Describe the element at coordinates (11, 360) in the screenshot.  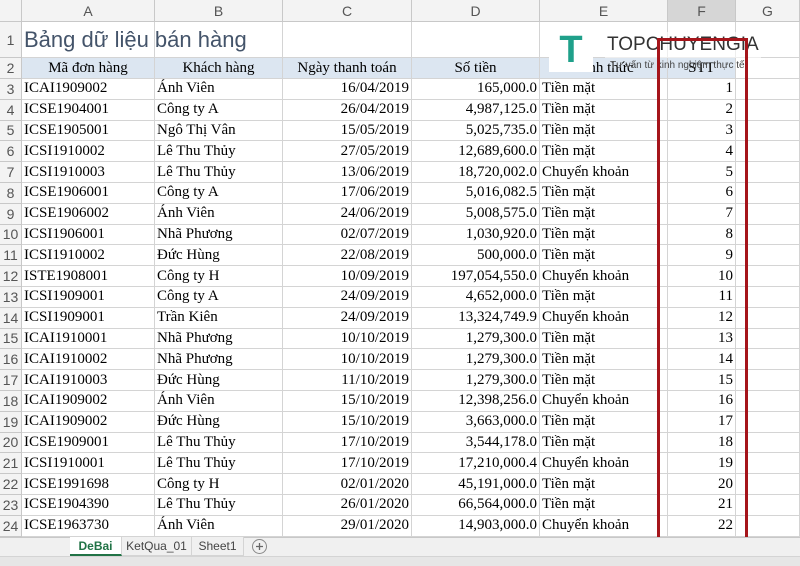
I see `row-header: 16` at that location.